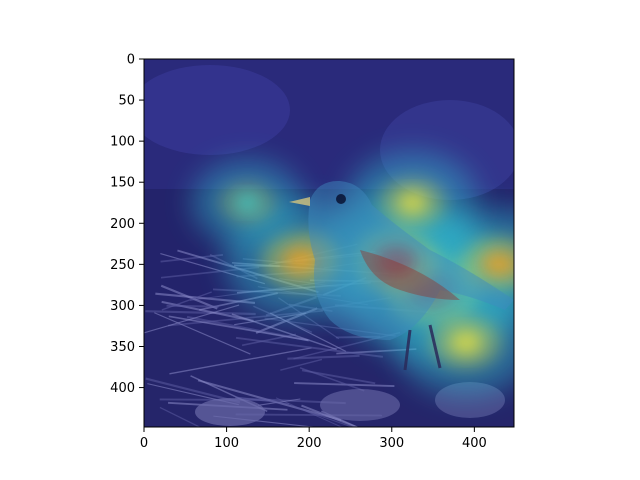 This screenshot has width=640, height=480. Describe the element at coordinates (341, 199) in the screenshot. I see `bird-eye` at that location.